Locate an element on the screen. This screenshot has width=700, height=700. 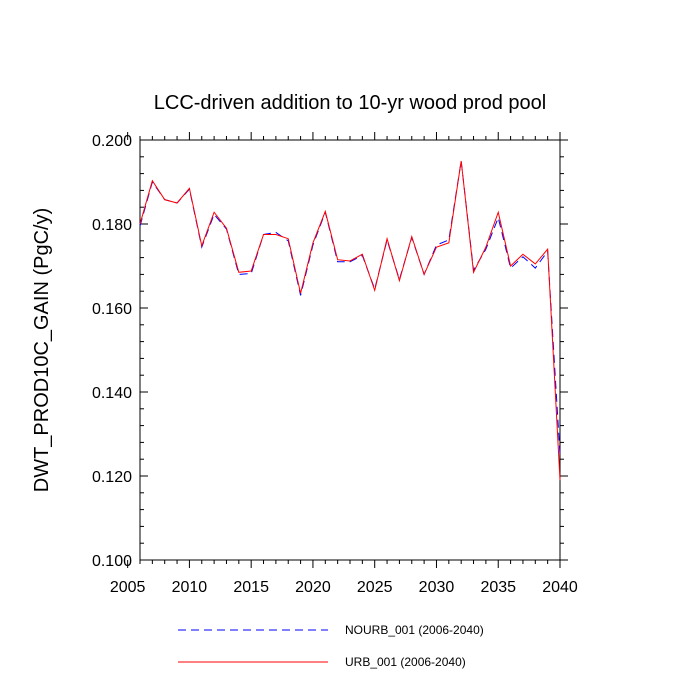
x-tick-label: 2010 is located at coordinates (190, 587).